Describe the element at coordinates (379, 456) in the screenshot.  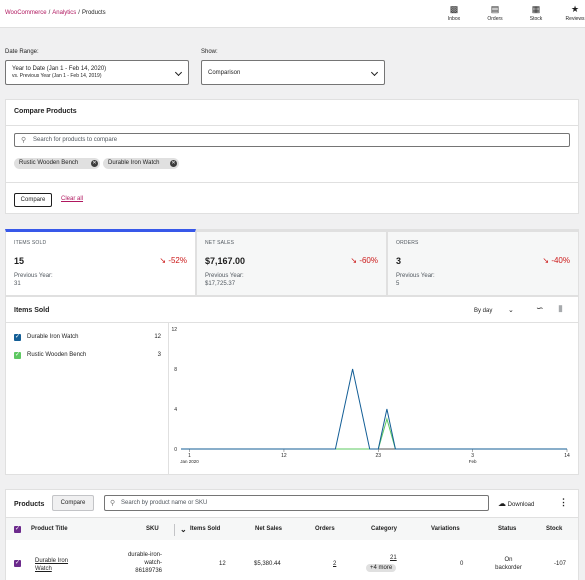
I see `x-tick-label: 23` at that location.